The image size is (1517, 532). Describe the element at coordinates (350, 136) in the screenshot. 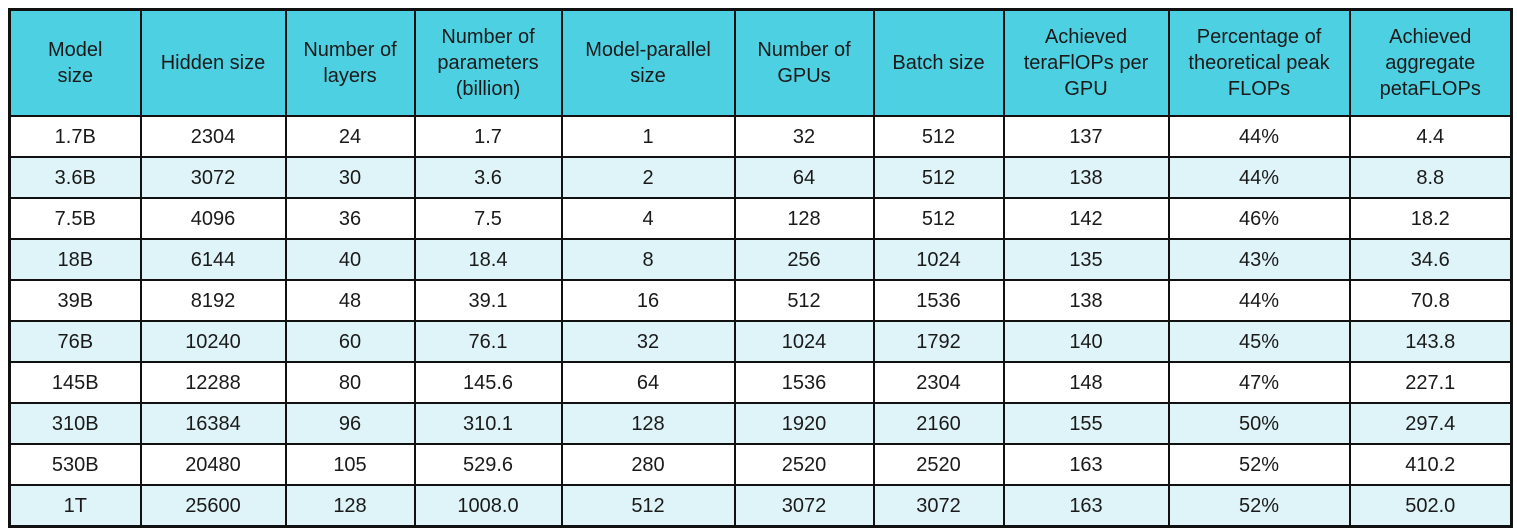

I see `cell-num-layers: 24` at that location.